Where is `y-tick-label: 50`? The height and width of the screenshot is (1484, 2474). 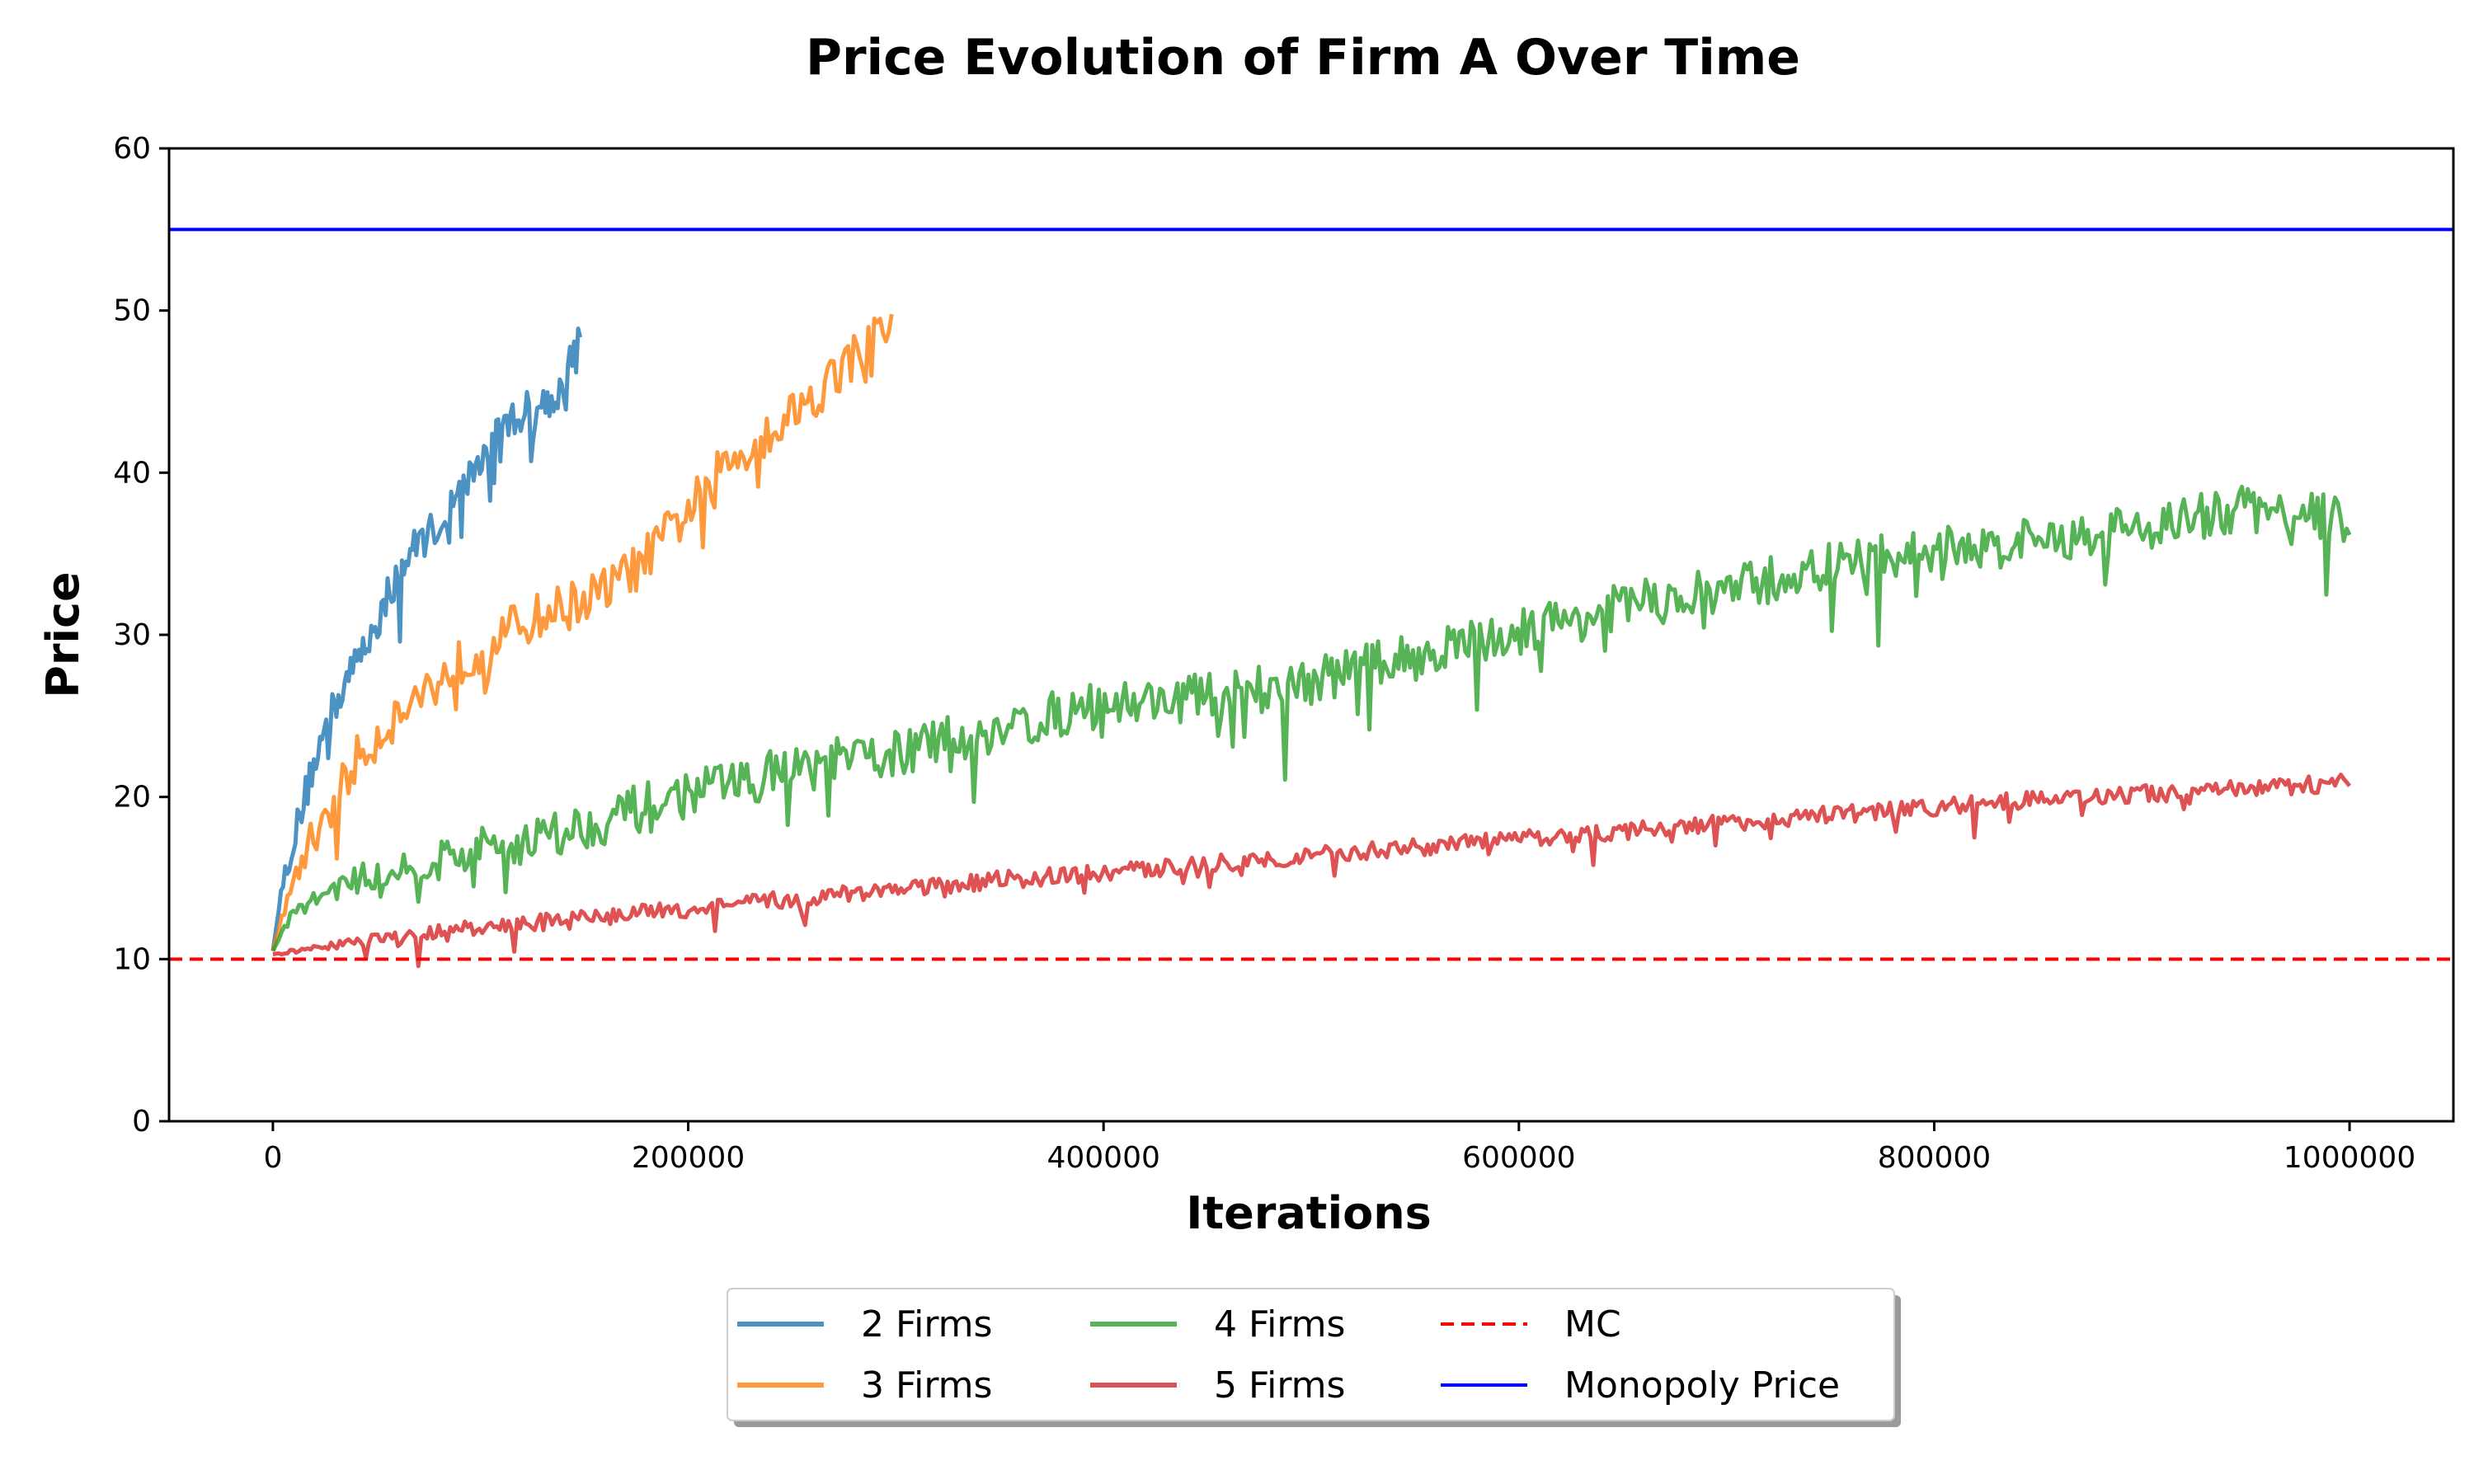 y-tick-label: 50 is located at coordinates (132, 311).